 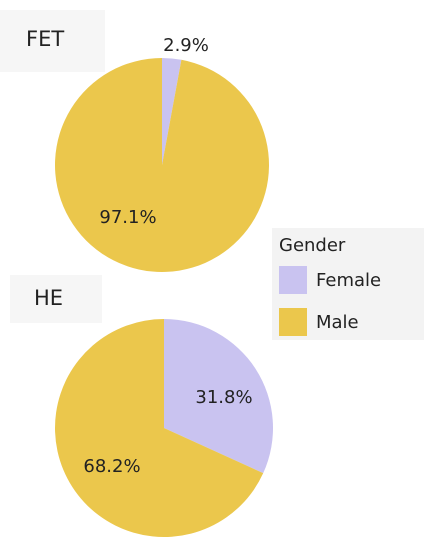 What do you see at coordinates (348, 280) in the screenshot?
I see `legend-label: Female` at bounding box center [348, 280].